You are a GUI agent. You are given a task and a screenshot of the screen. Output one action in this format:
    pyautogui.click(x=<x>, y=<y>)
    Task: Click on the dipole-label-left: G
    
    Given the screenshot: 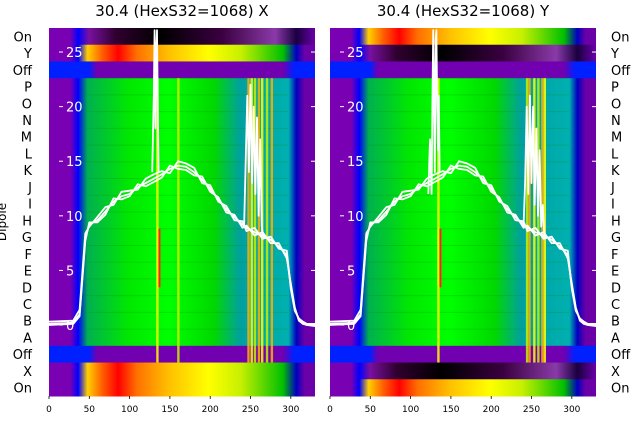 What is the action you would take?
    pyautogui.click(x=27, y=238)
    